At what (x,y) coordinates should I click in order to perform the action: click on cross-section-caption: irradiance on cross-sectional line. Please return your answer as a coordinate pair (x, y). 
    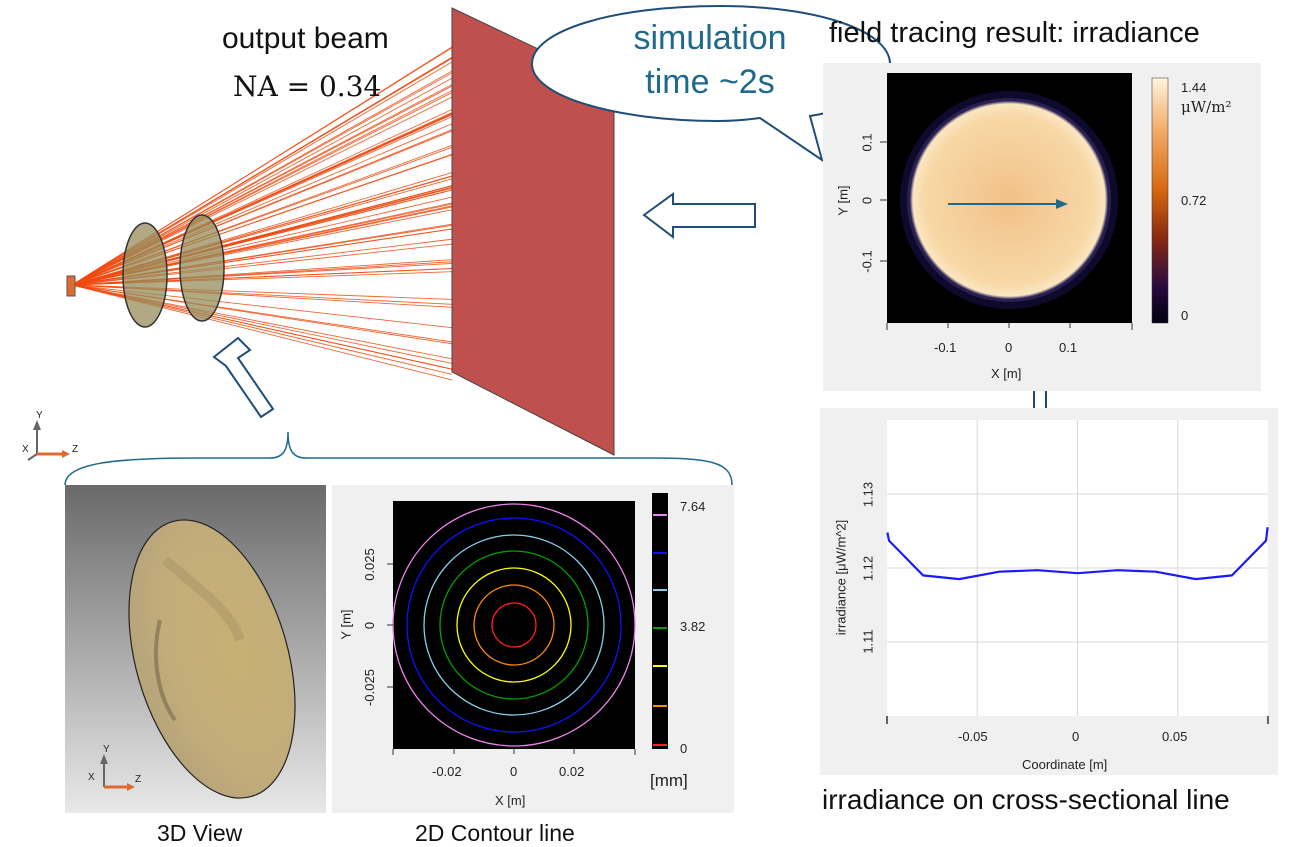
    Looking at the image, I should click on (1026, 799).